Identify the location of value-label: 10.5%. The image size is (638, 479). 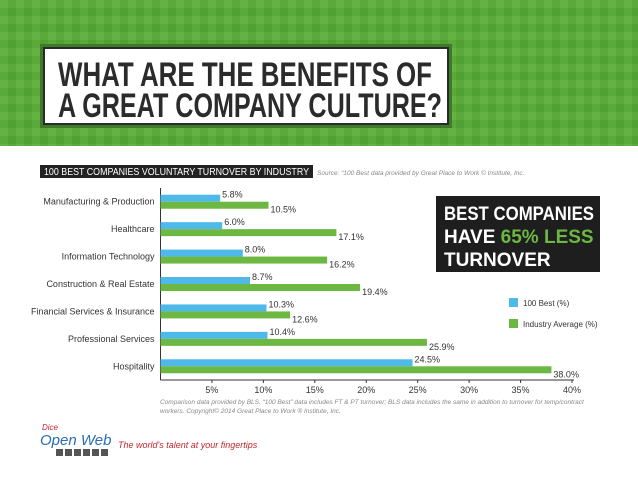
(284, 210).